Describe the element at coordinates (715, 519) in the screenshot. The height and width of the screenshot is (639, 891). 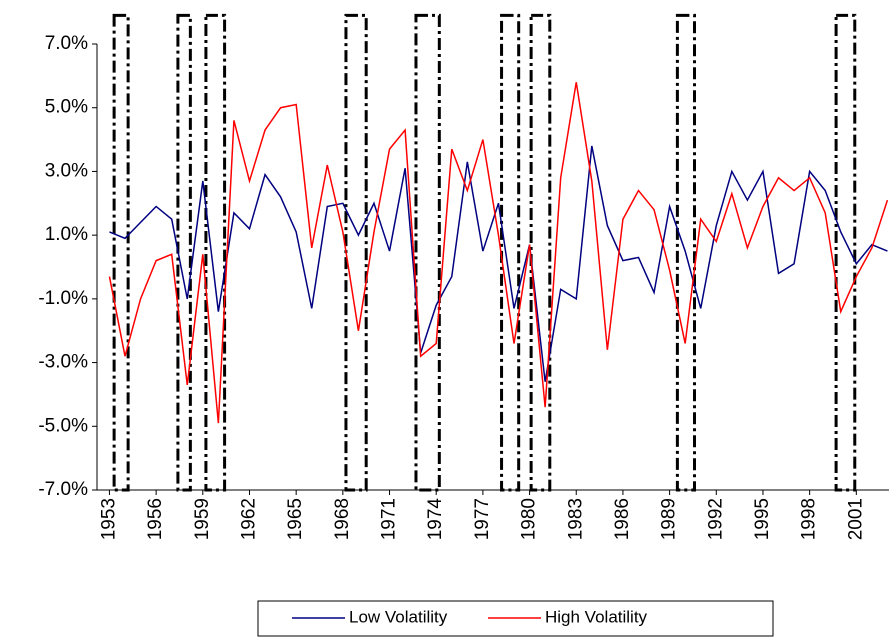
I see `x-tick-label: 1992` at that location.